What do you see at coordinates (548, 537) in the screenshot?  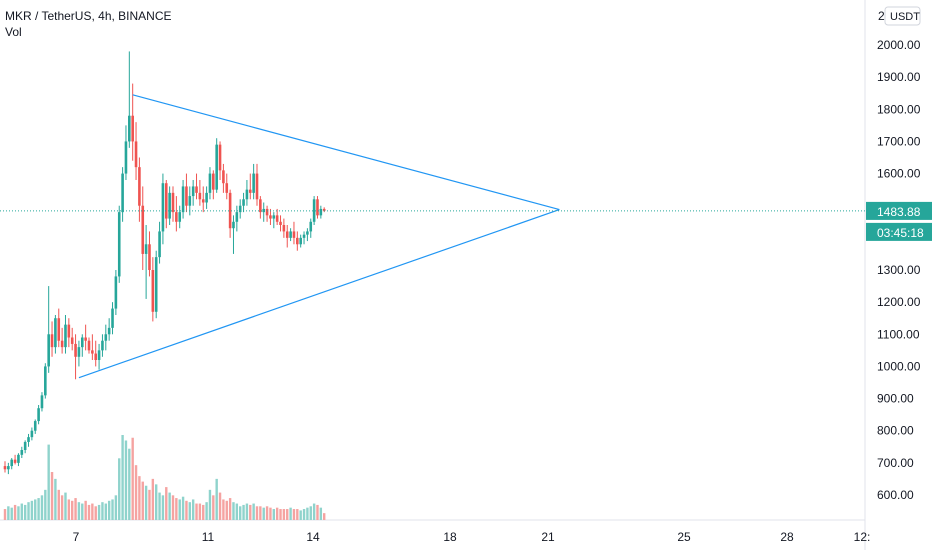 I see `date-tick-label: 21` at bounding box center [548, 537].